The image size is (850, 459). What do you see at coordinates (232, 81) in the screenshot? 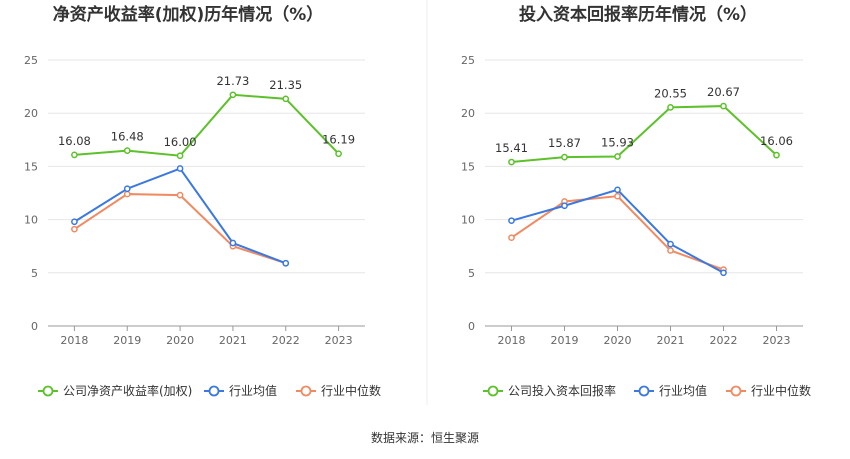
I see `data-label: 21.73` at bounding box center [232, 81].